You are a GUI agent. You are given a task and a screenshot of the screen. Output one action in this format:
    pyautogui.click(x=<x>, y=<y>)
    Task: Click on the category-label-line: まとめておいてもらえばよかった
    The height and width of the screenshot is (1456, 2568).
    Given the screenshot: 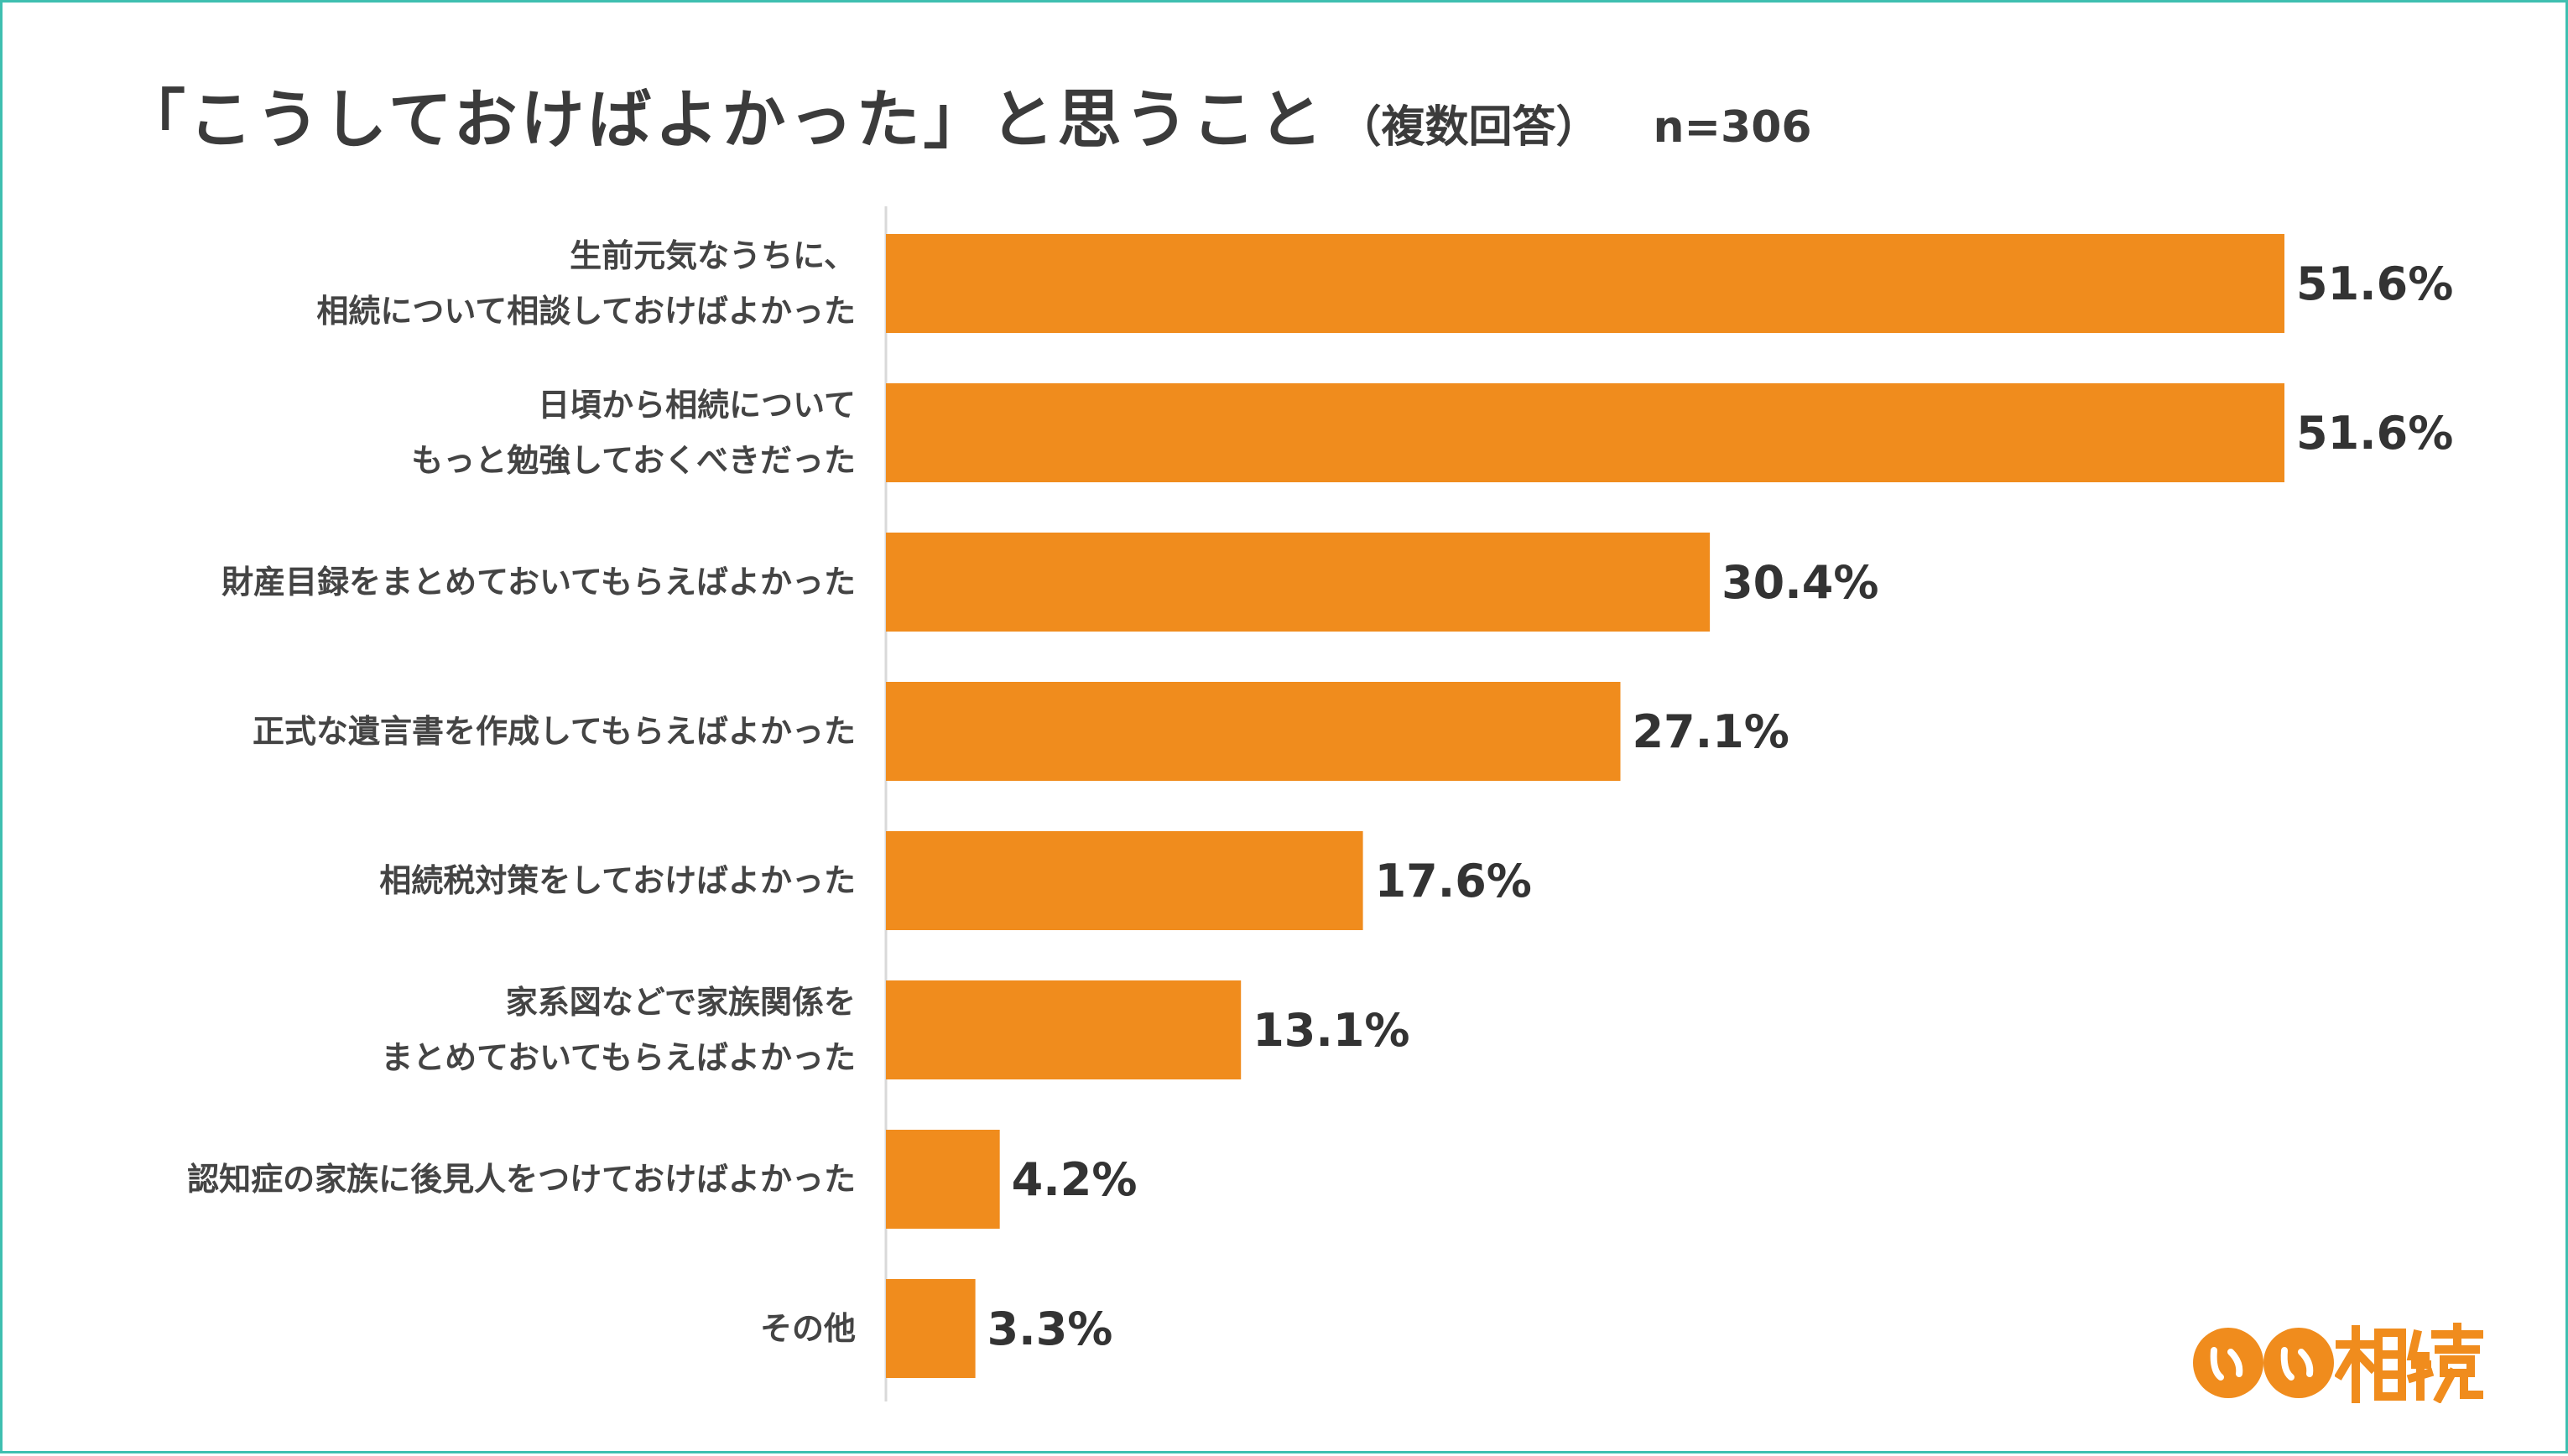 What is the action you would take?
    pyautogui.click(x=619, y=1057)
    